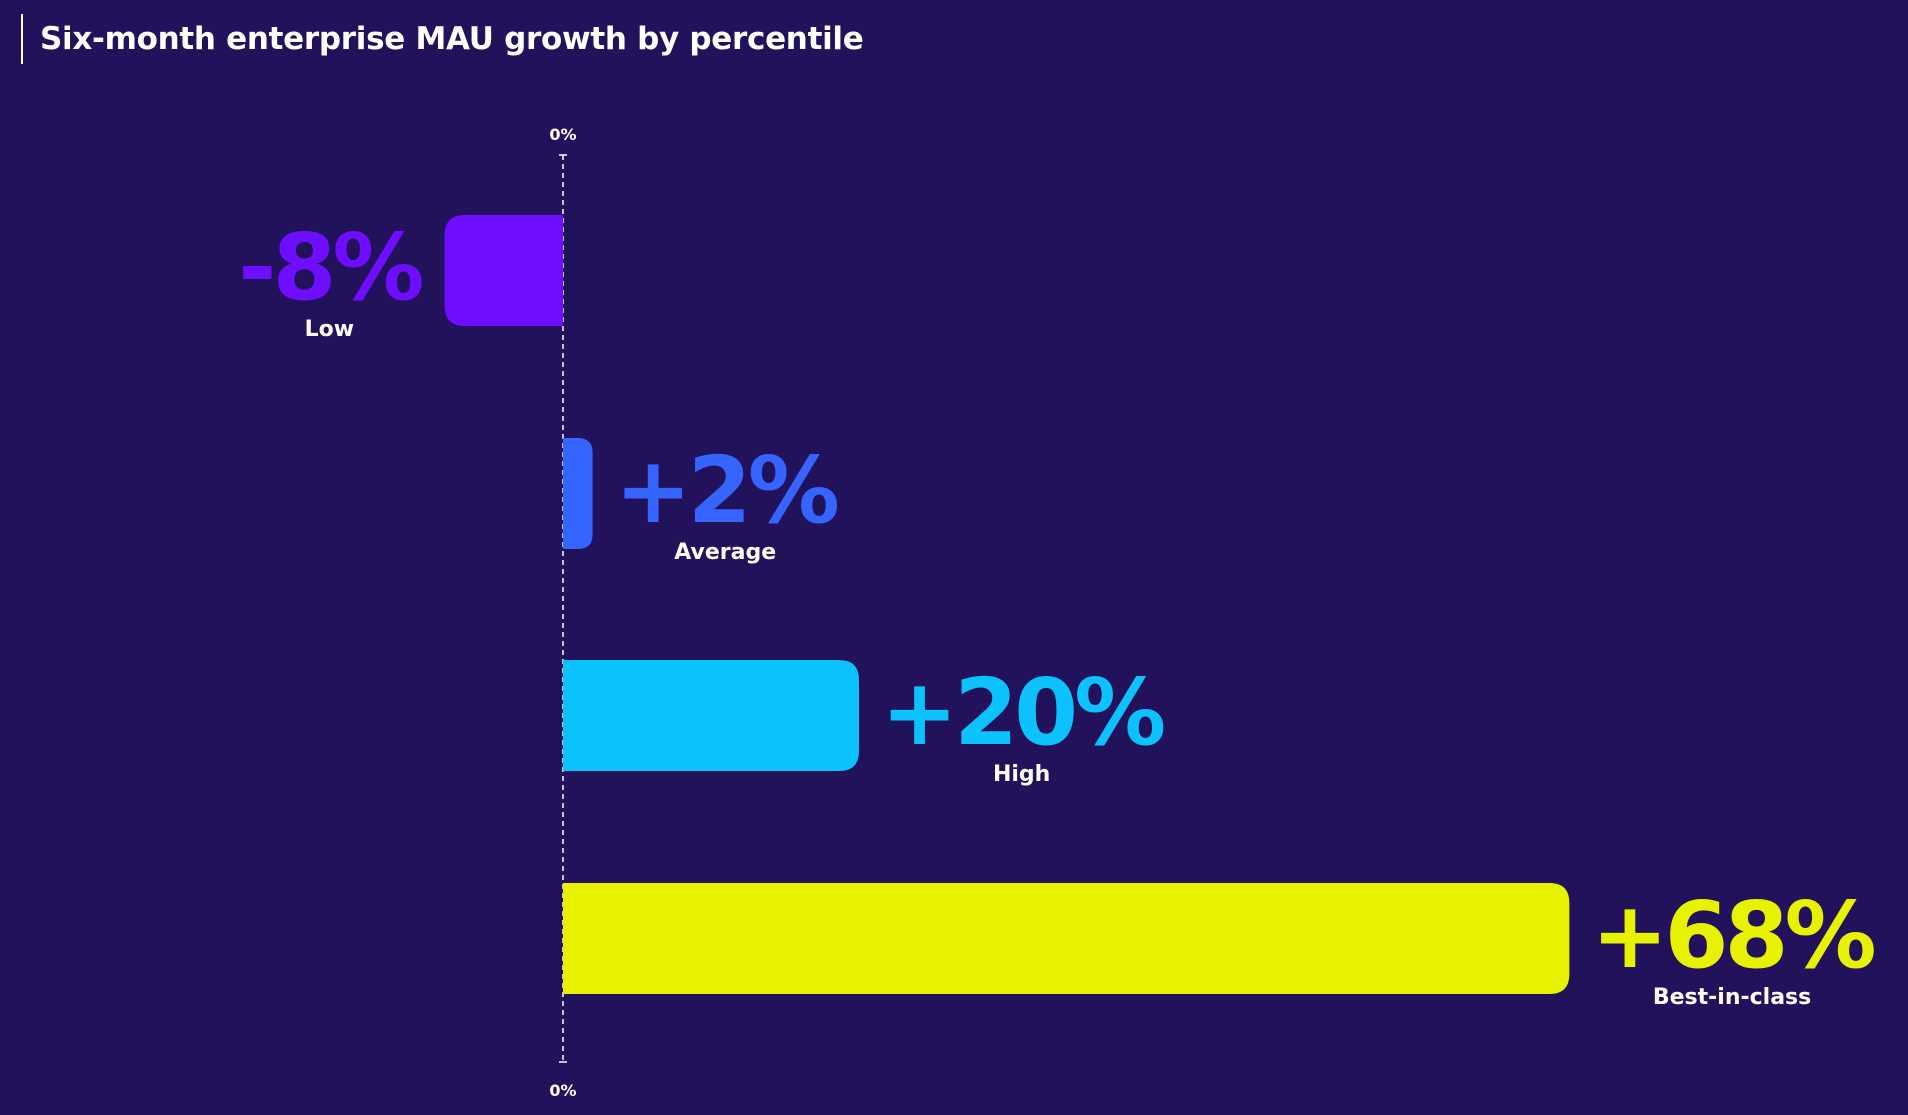 Image resolution: width=1908 pixels, height=1115 pixels. I want to click on category-label-high: High, so click(1021, 774).